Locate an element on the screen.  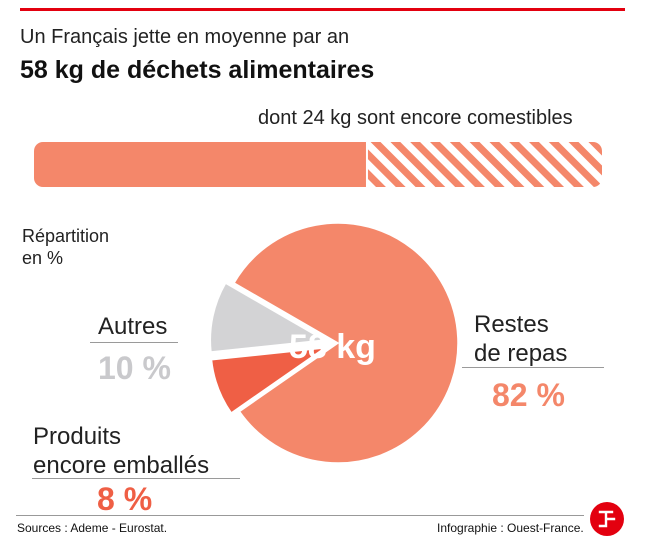
label-restes-line-1: Restes is located at coordinates (511, 324).